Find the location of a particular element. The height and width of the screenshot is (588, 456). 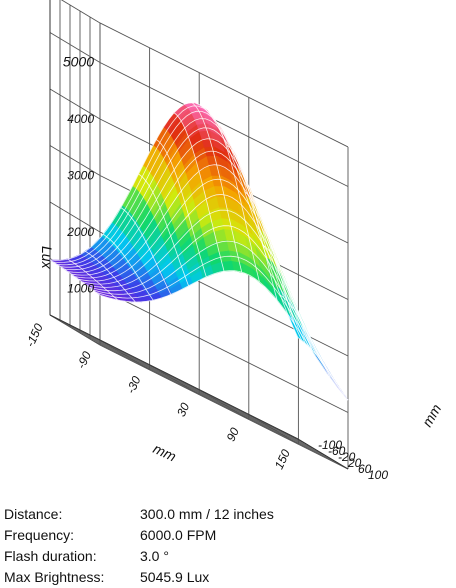

x-axis-label: mm is located at coordinates (165, 452).